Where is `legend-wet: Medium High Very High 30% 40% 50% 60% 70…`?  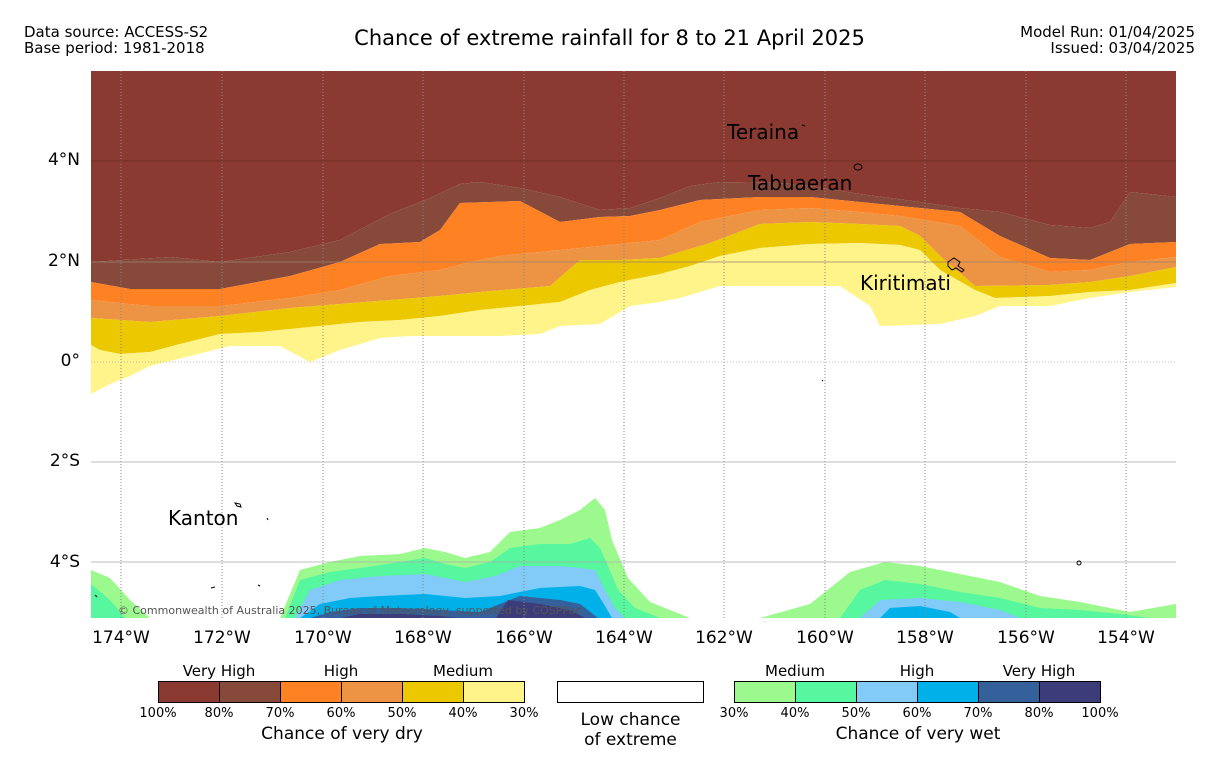
legend-wet: Medium High Very High 30% 40% 50% 60% 70… is located at coordinates (919, 705).